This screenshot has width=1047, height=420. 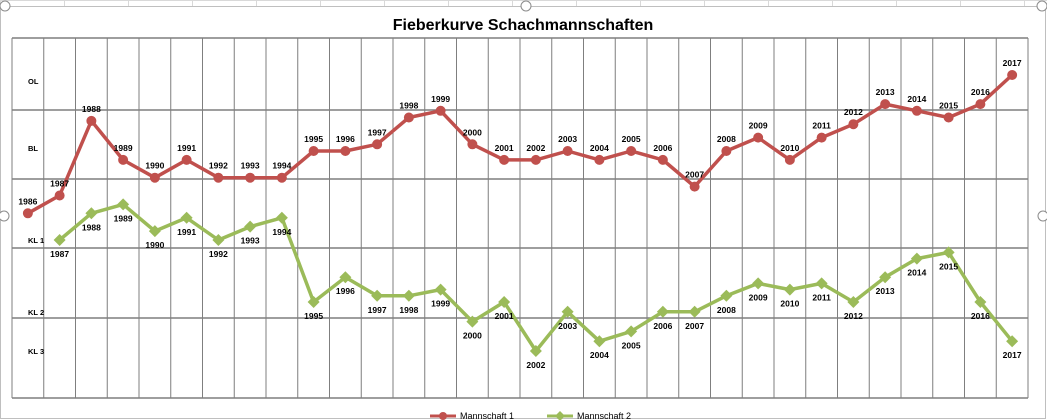 What do you see at coordinates (123, 218) in the screenshot?
I see `data-label: 1989` at bounding box center [123, 218].